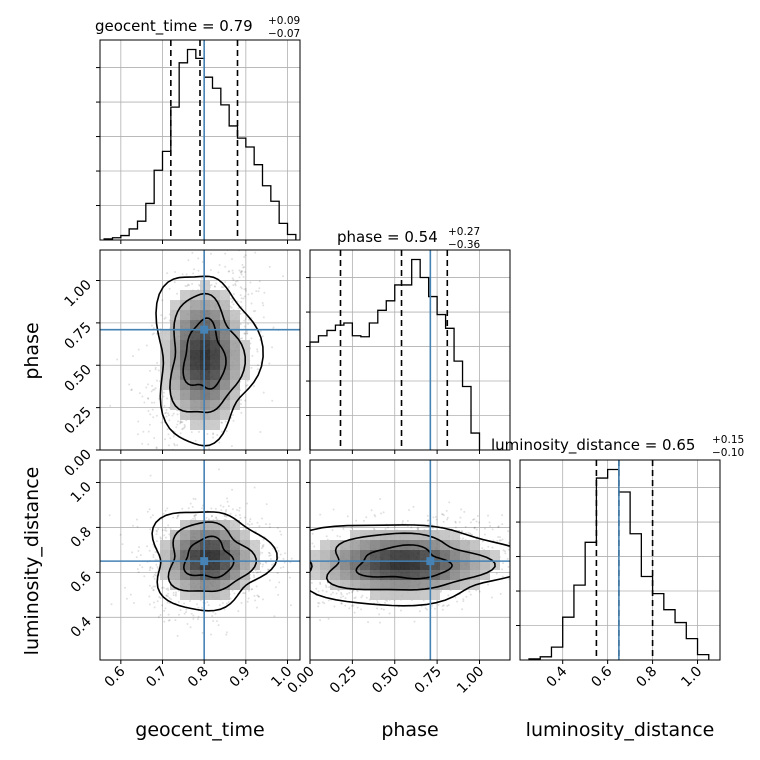  Describe the element at coordinates (32, 350) in the screenshot. I see `ylabel-phase: phase` at that location.